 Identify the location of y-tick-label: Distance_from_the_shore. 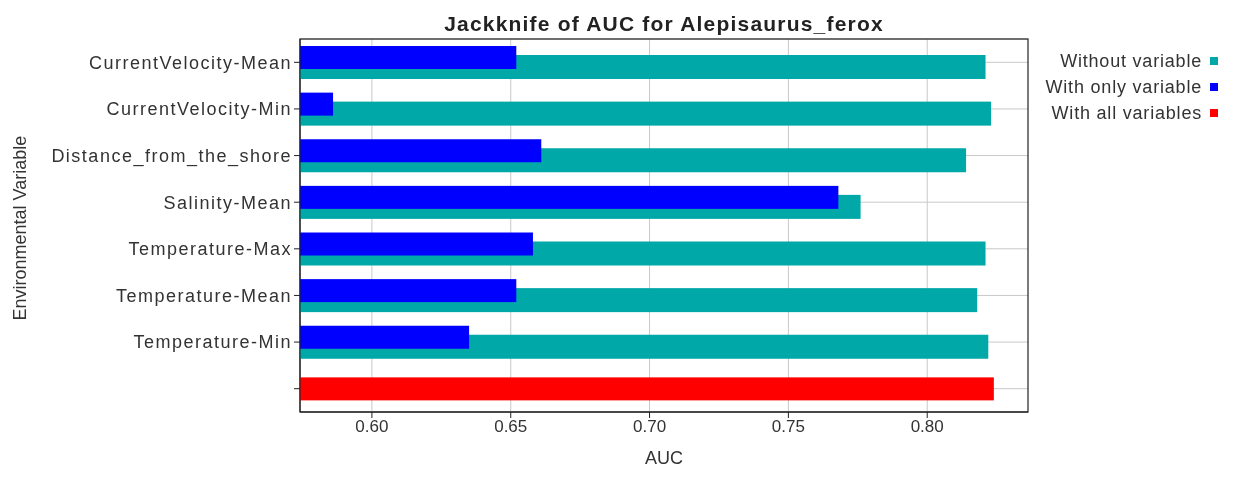
(171, 156).